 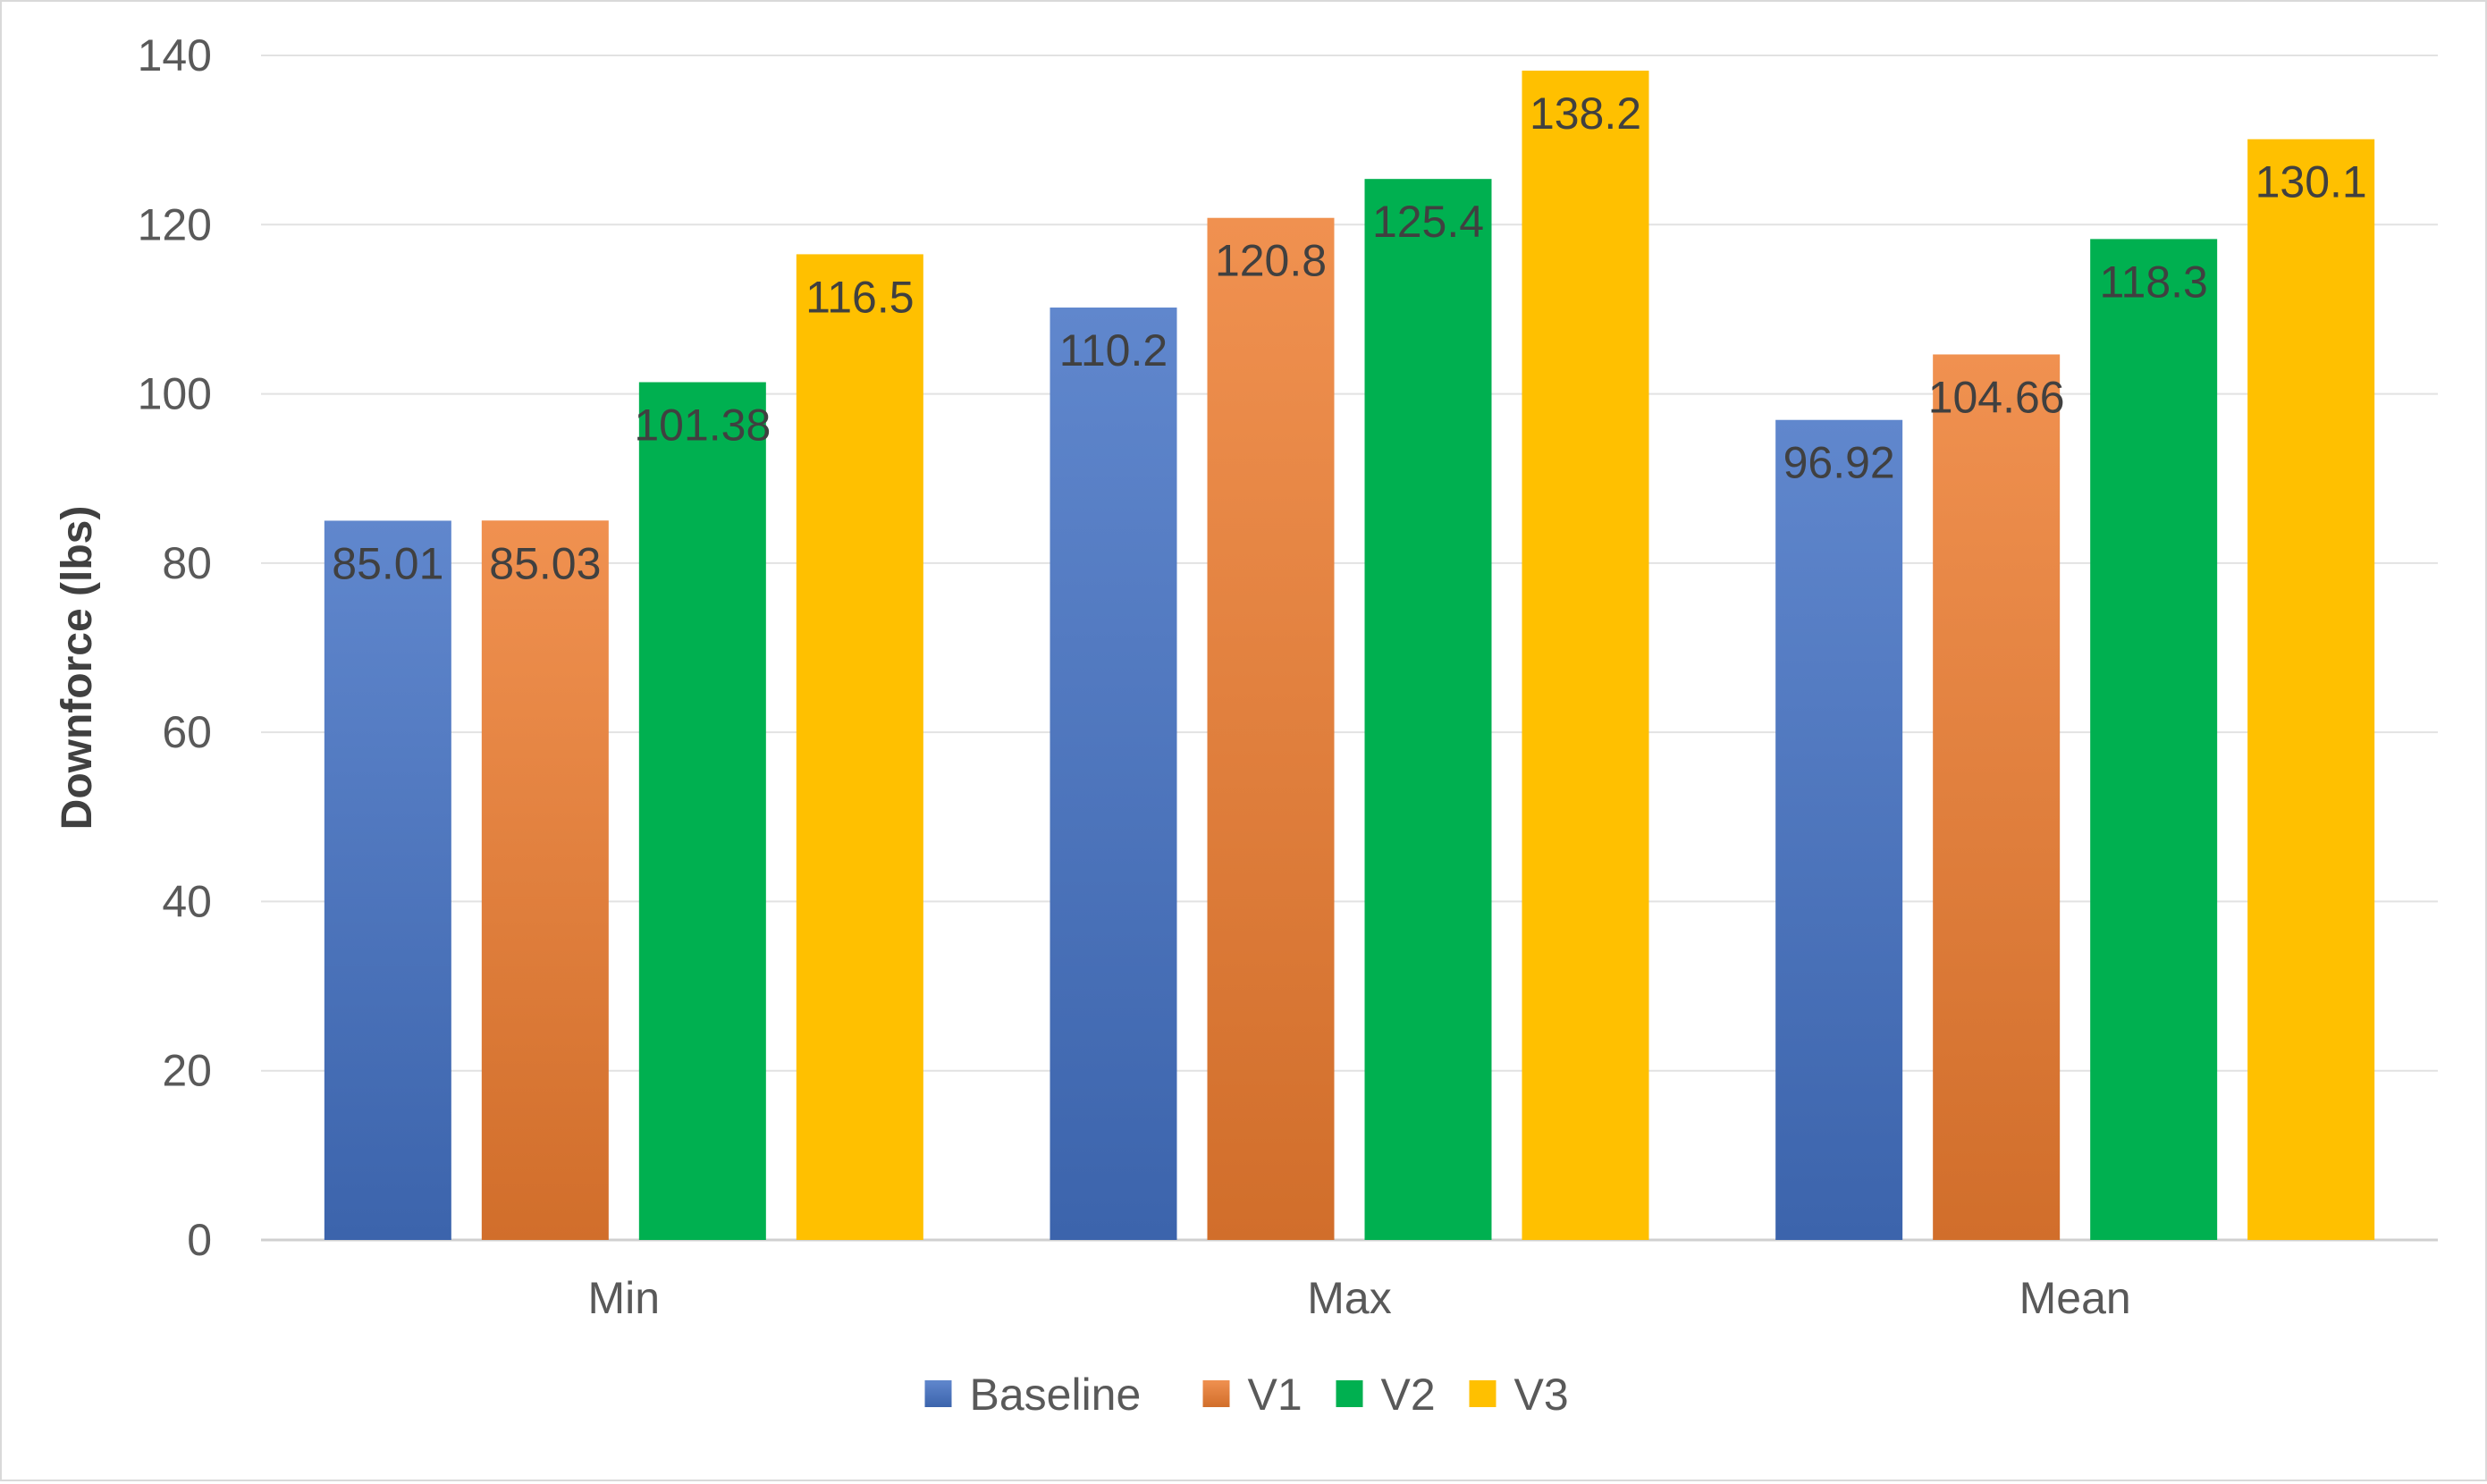 What do you see at coordinates (187, 732) in the screenshot?
I see `y-tick-label-60: 60` at bounding box center [187, 732].